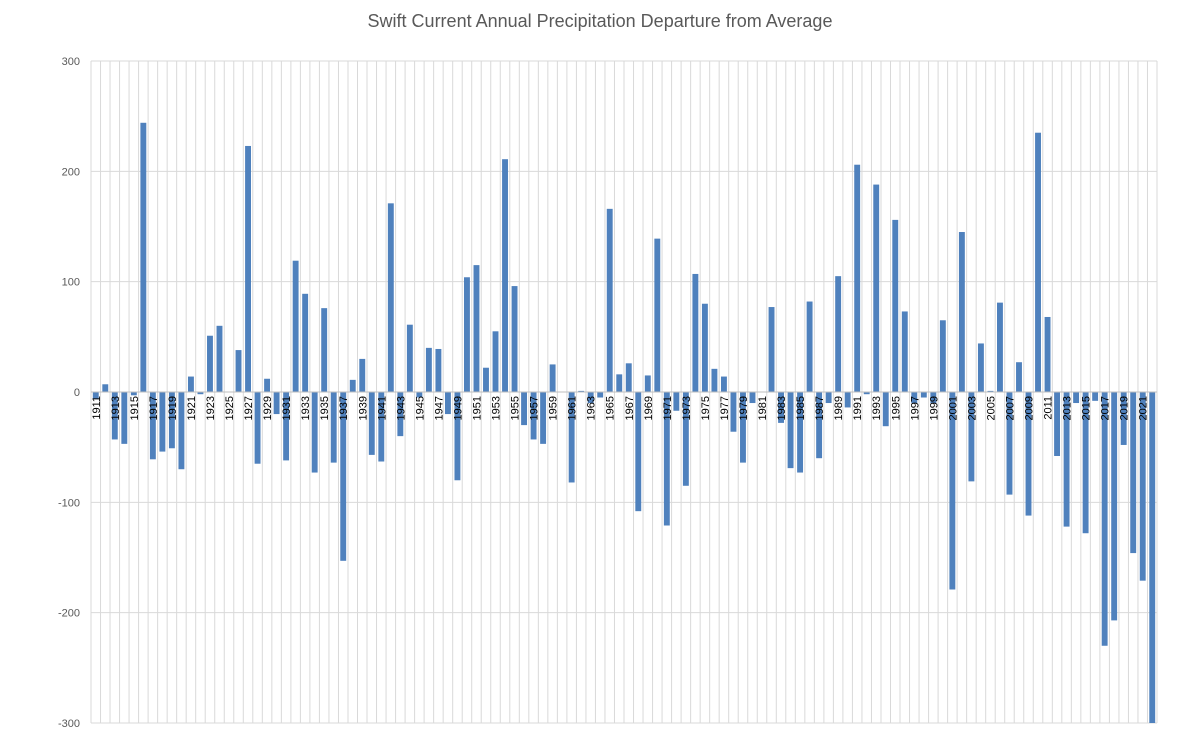 The height and width of the screenshot is (748, 1200). Describe the element at coordinates (268, 408) in the screenshot. I see `x-tick-label: 1929` at that location.